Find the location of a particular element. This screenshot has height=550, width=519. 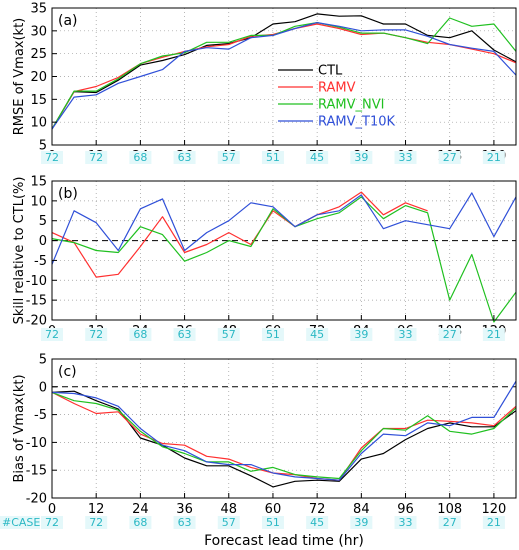

case-label-background is located at coordinates (20, 522).